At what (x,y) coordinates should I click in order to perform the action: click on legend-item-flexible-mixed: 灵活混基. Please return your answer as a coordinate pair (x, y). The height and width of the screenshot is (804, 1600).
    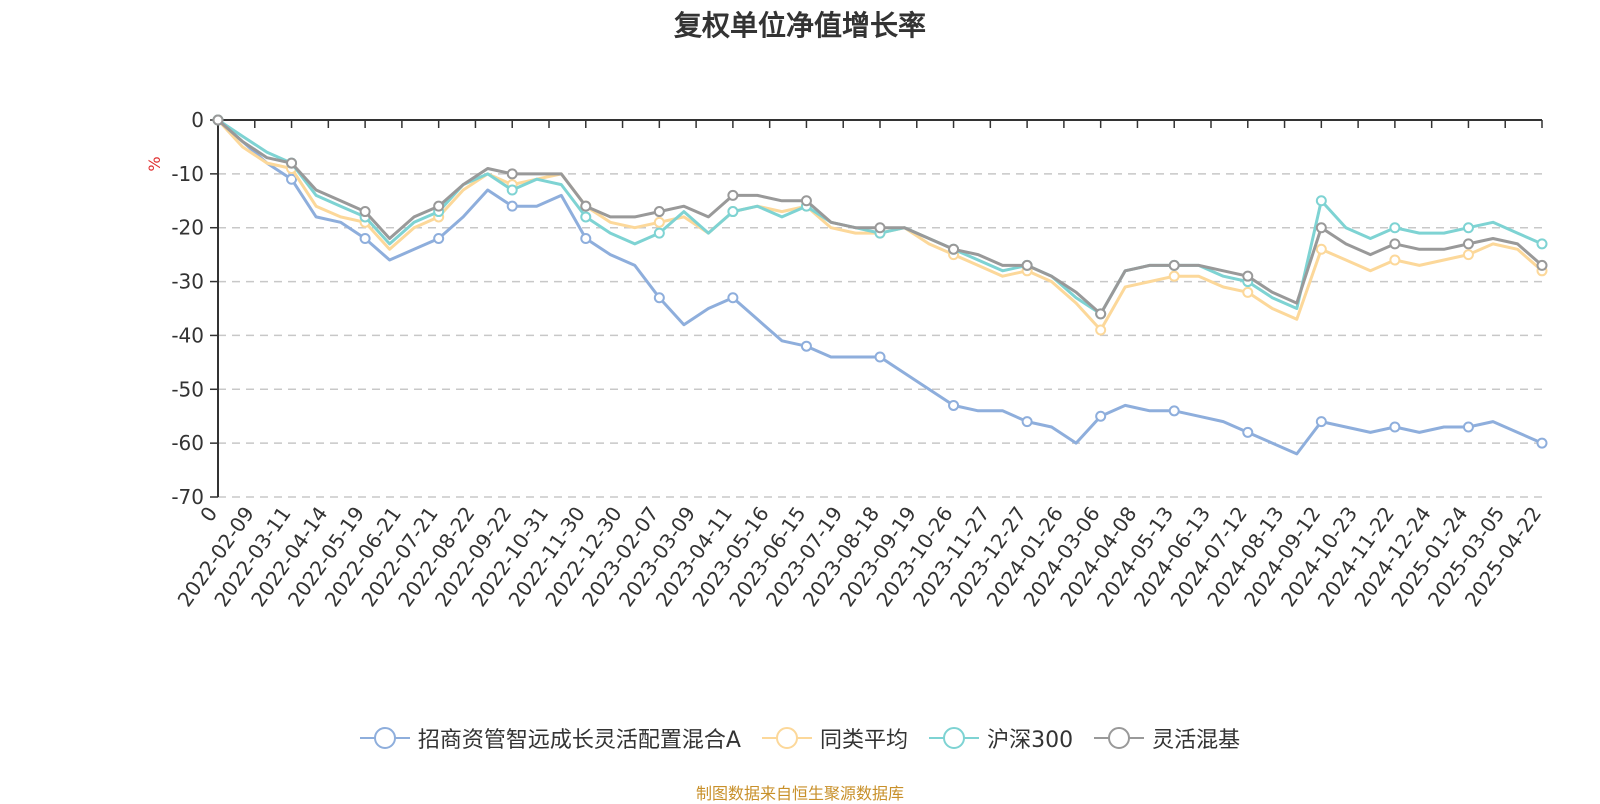
    Looking at the image, I should click on (1167, 738).